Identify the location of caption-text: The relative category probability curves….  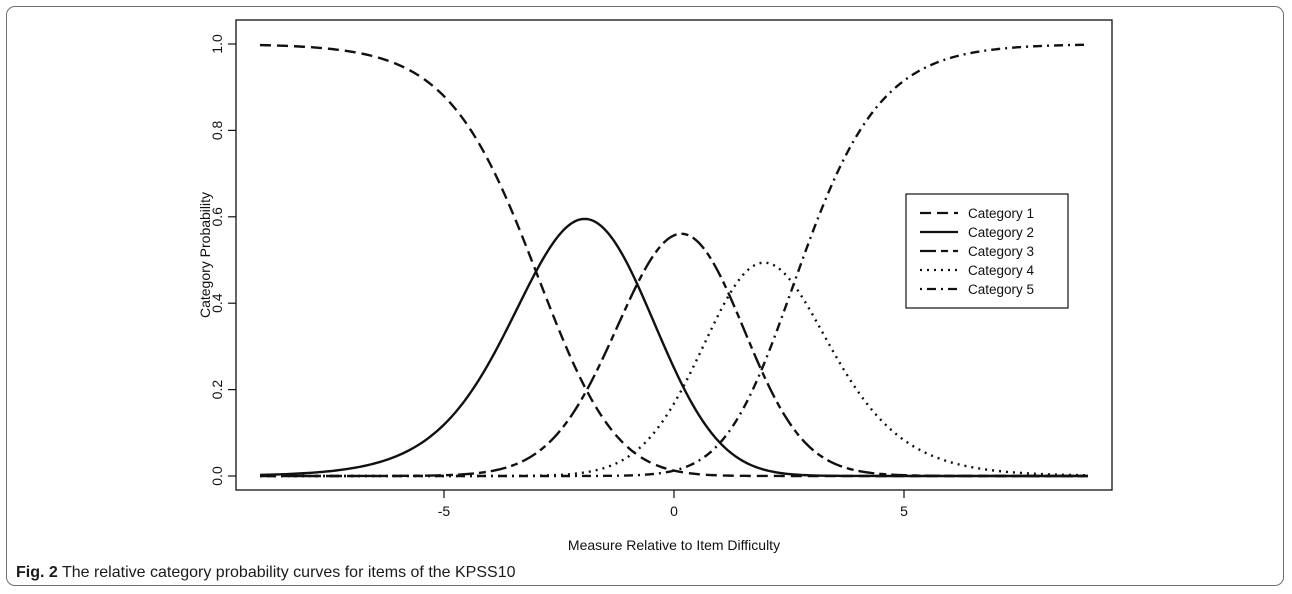
(289, 572).